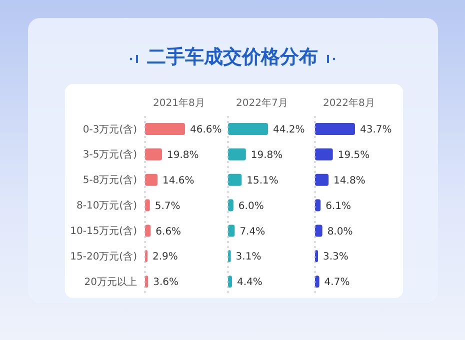  What do you see at coordinates (354, 155) in the screenshot?
I see `data-label: 19.5%` at bounding box center [354, 155].